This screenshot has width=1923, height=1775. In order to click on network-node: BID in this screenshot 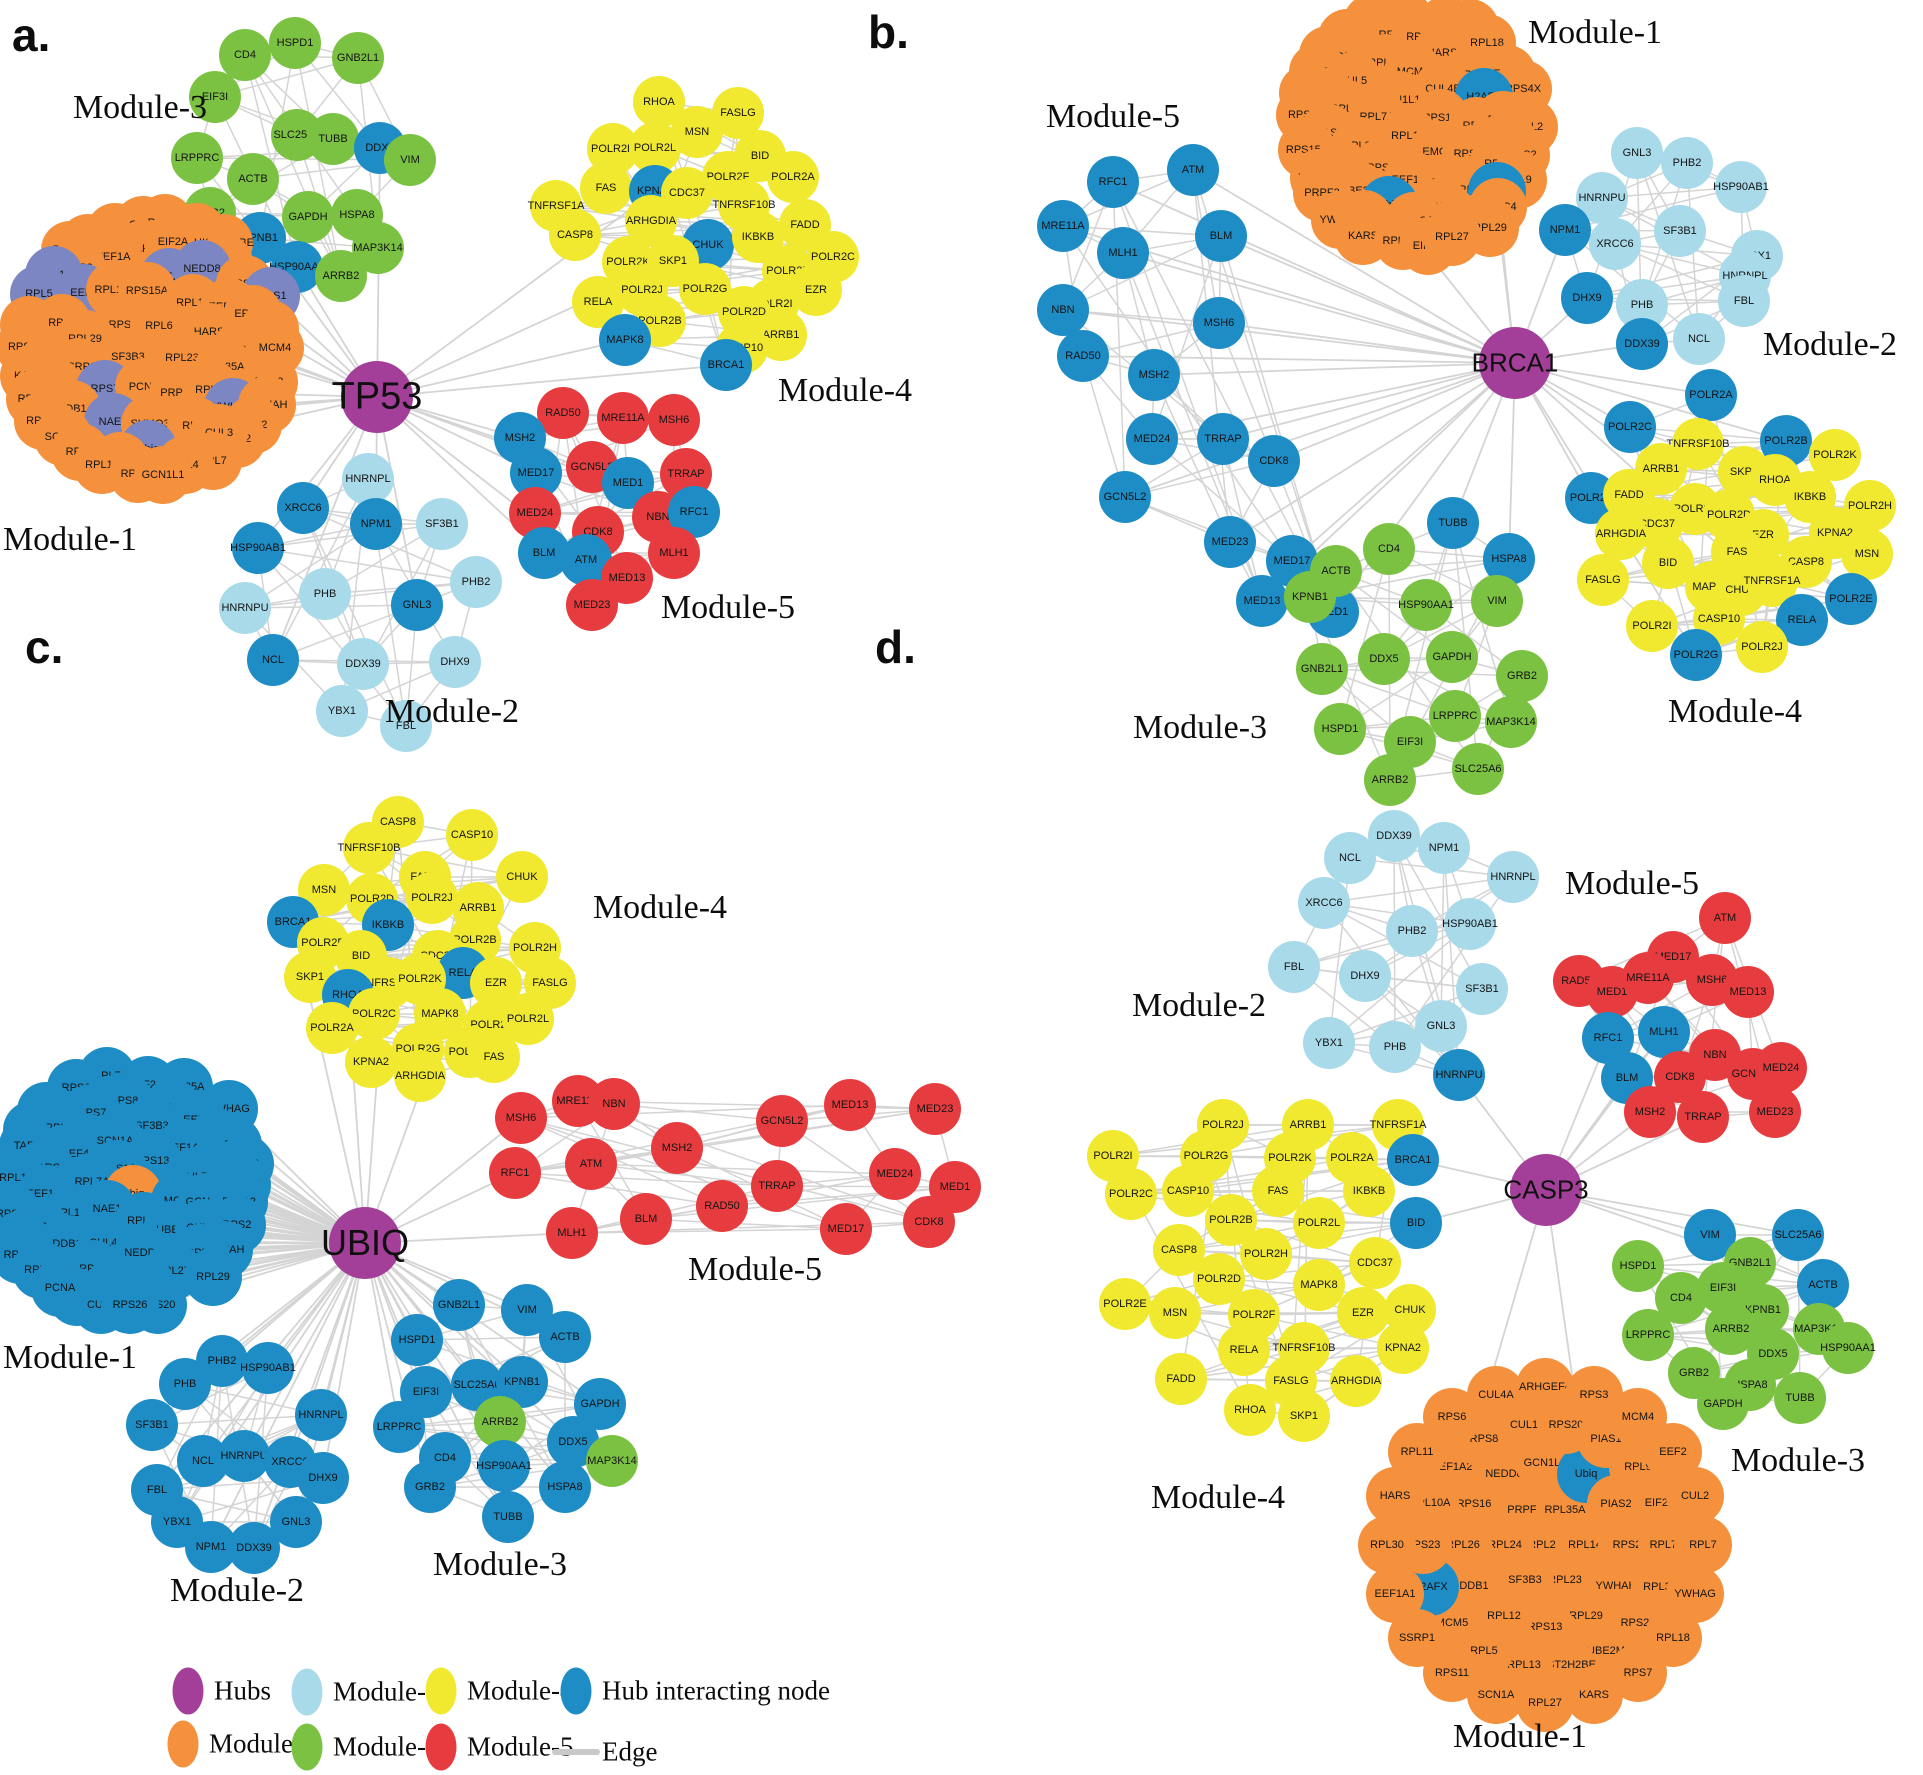, I will do `click(1416, 1223)`.